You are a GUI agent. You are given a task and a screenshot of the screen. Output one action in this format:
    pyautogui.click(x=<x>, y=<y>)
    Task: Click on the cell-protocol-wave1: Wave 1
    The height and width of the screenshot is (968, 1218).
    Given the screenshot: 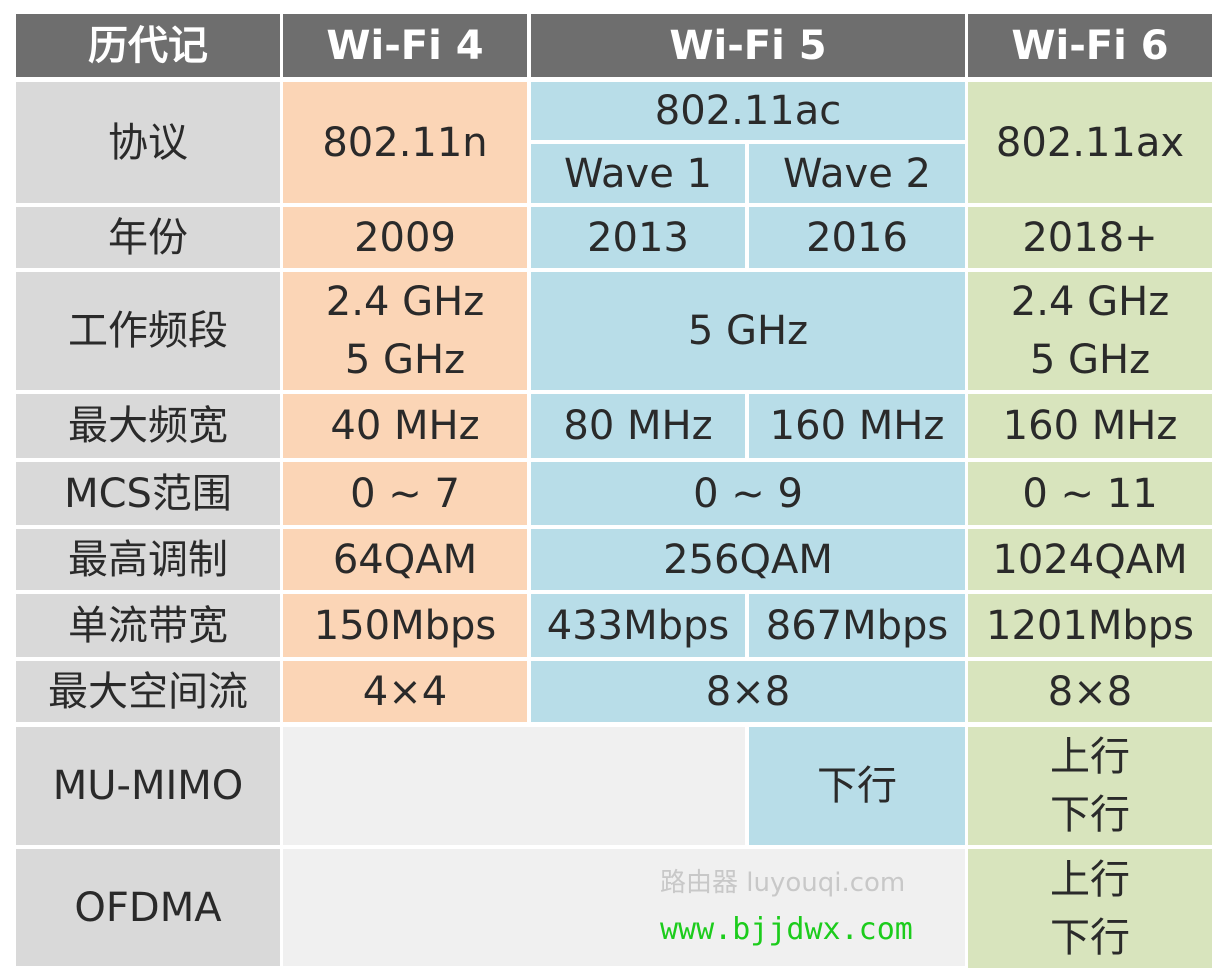 What is the action you would take?
    pyautogui.click(x=638, y=173)
    